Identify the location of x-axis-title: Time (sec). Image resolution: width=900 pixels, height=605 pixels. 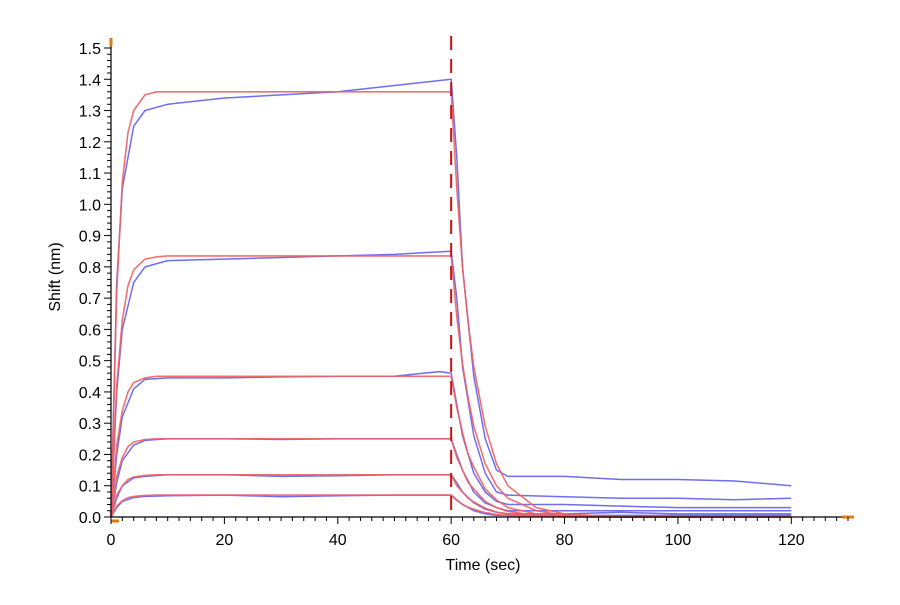
(483, 565).